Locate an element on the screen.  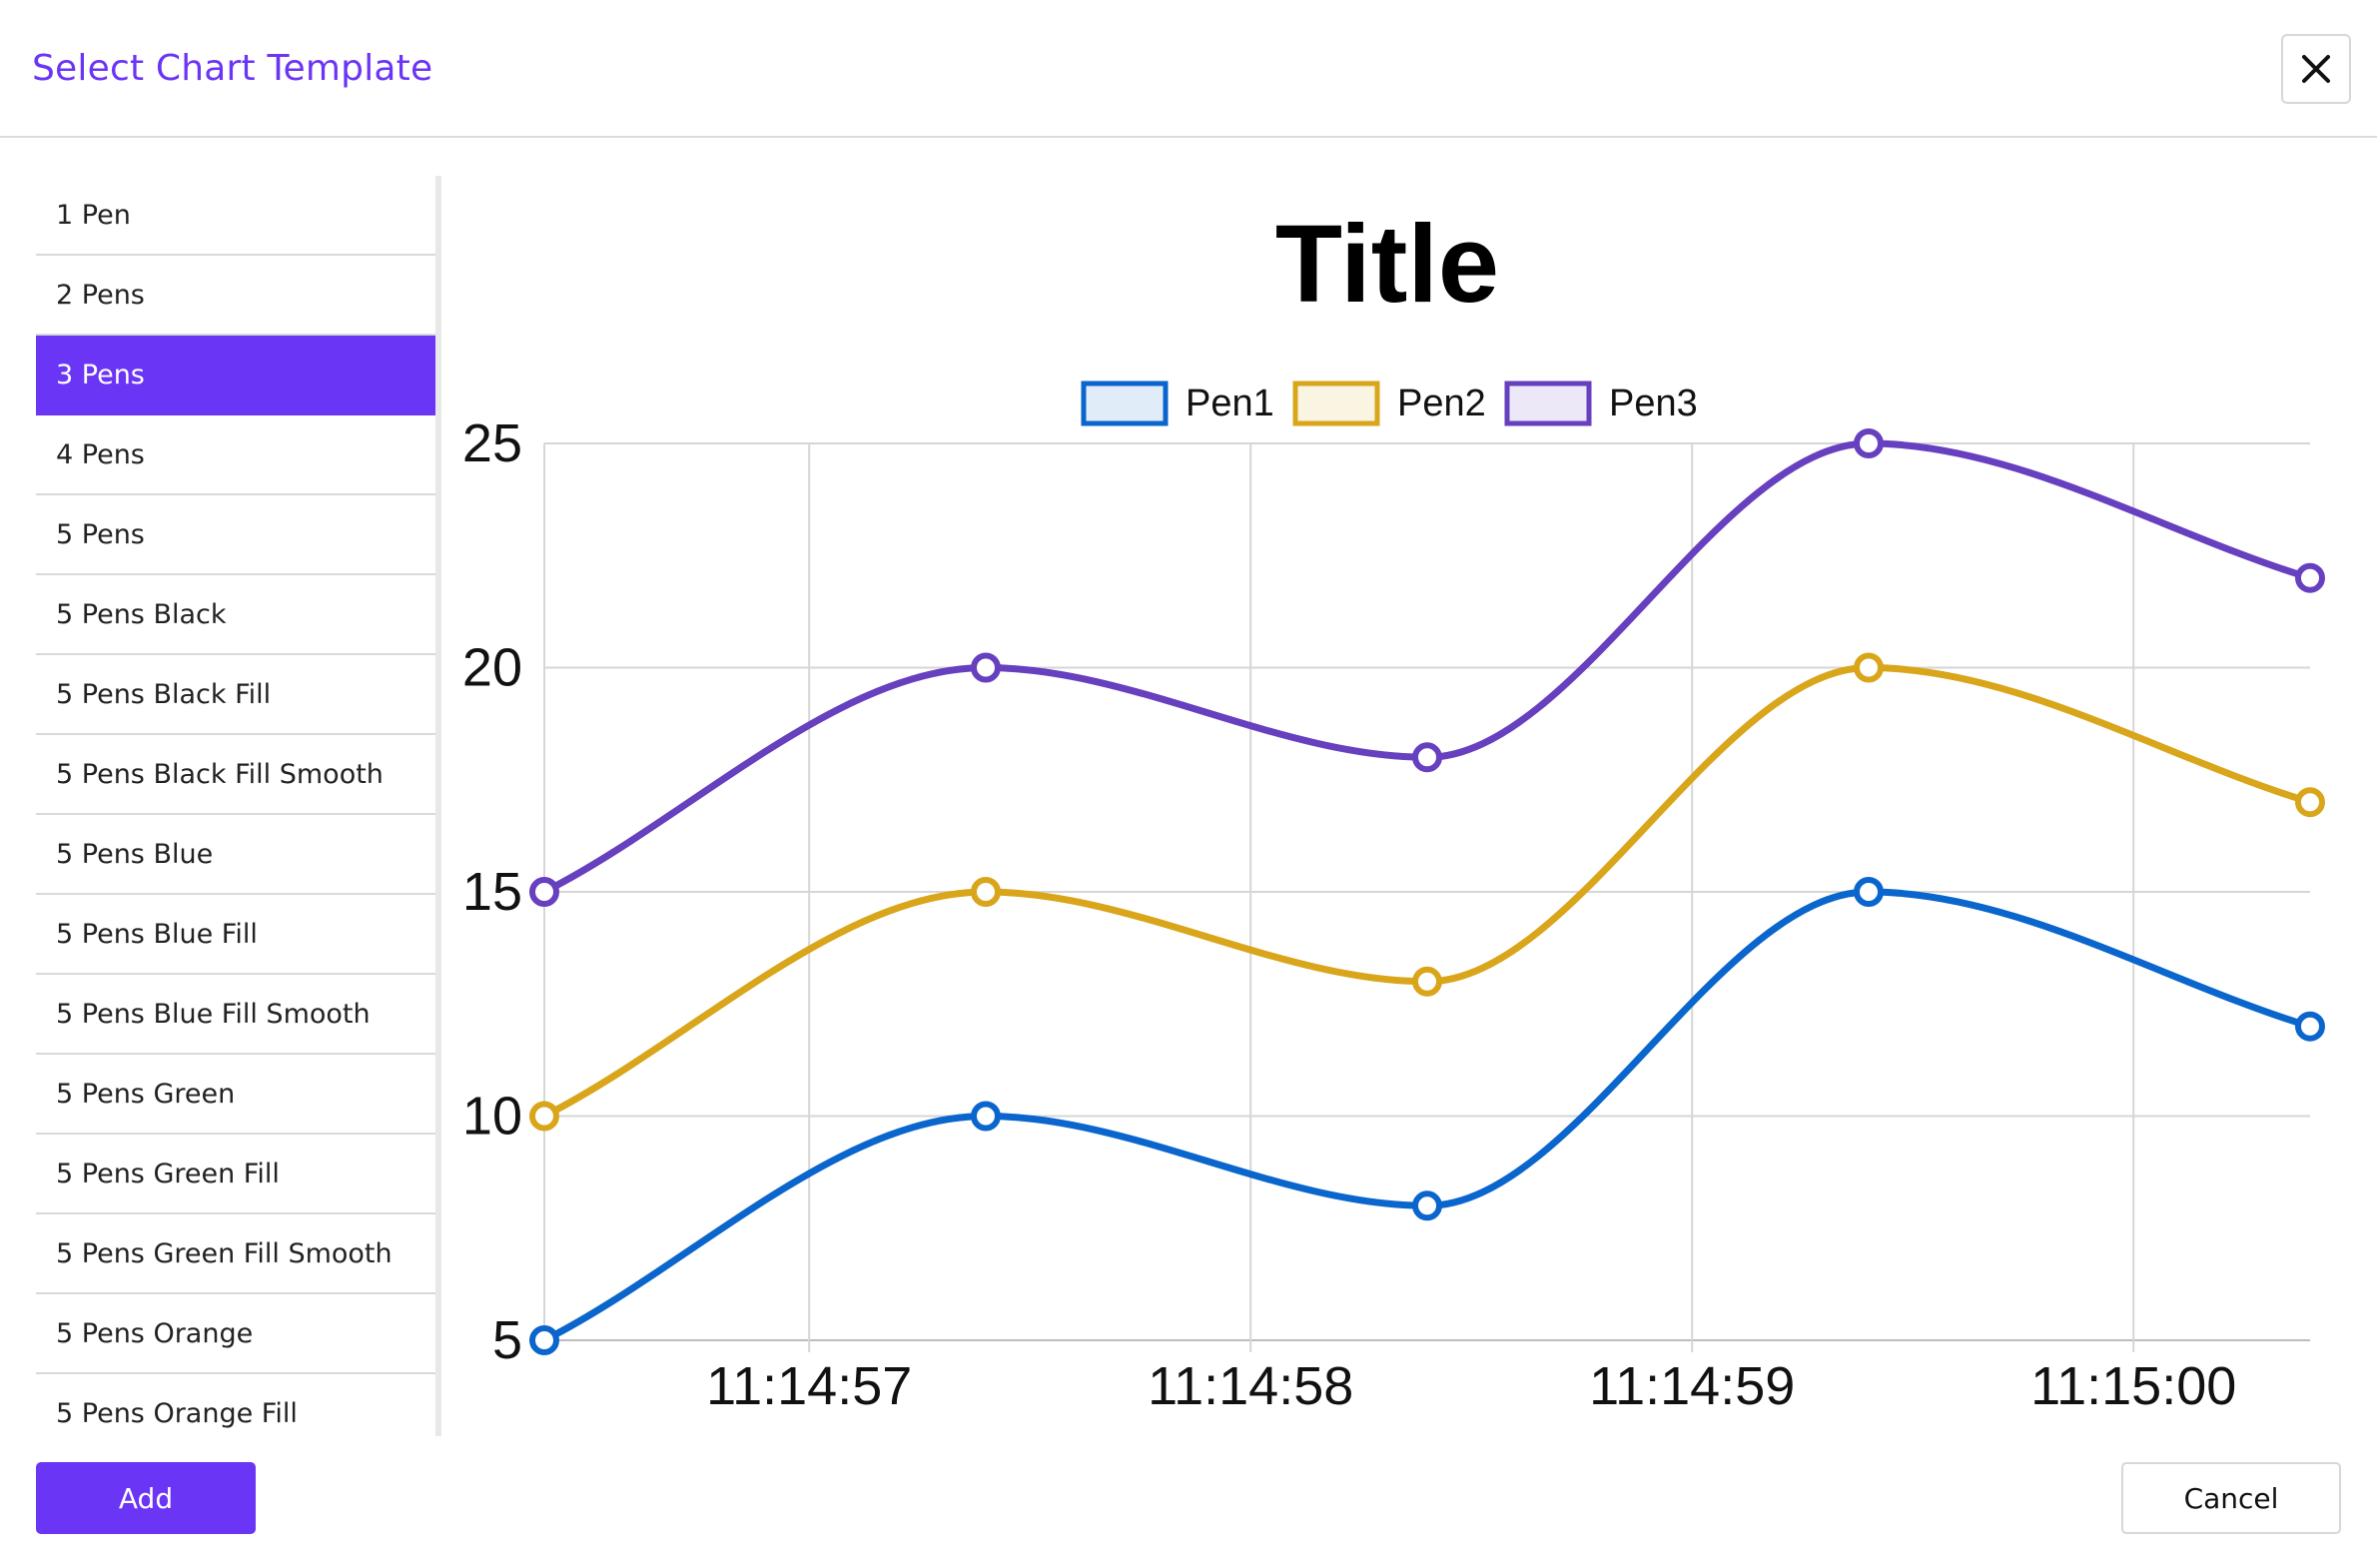
template-item: 3 Pens is located at coordinates (236, 375).